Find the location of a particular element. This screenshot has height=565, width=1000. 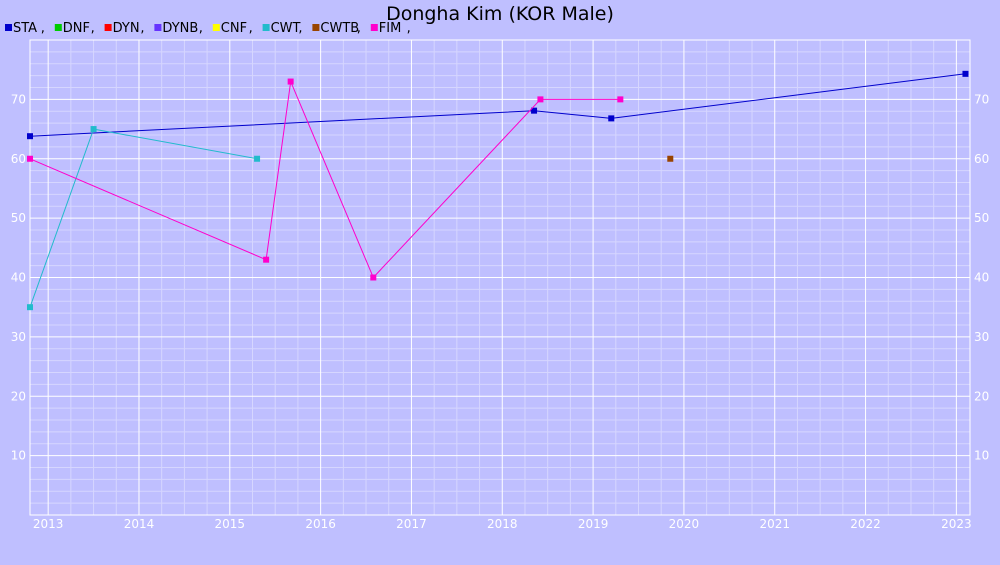

y-tick-label-right: 50 is located at coordinates (981, 218).